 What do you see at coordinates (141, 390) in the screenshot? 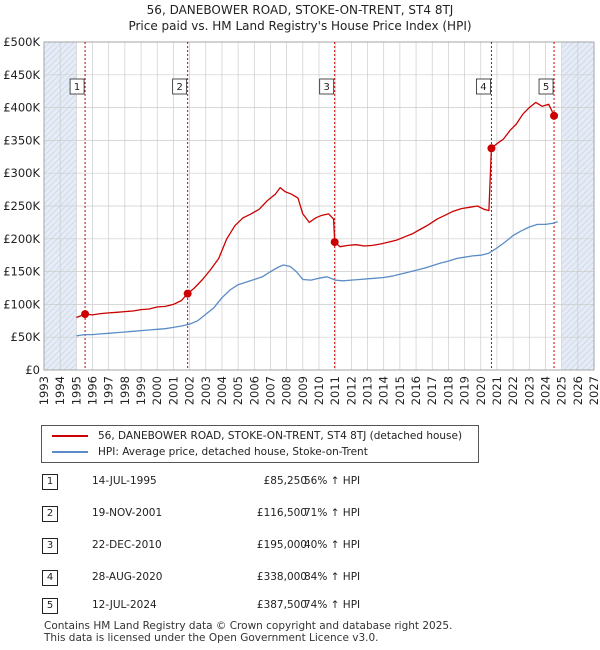
I see `x-tick-label: 1999` at bounding box center [141, 390].